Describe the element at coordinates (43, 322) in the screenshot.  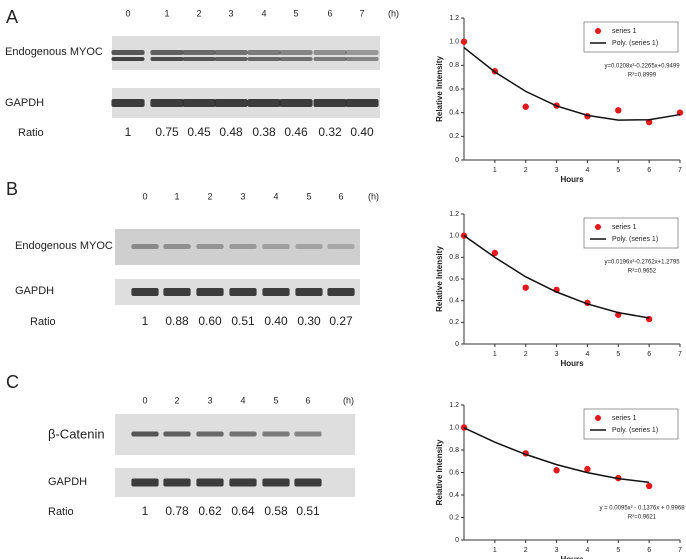
I see `ratio-label: Ratio` at that location.